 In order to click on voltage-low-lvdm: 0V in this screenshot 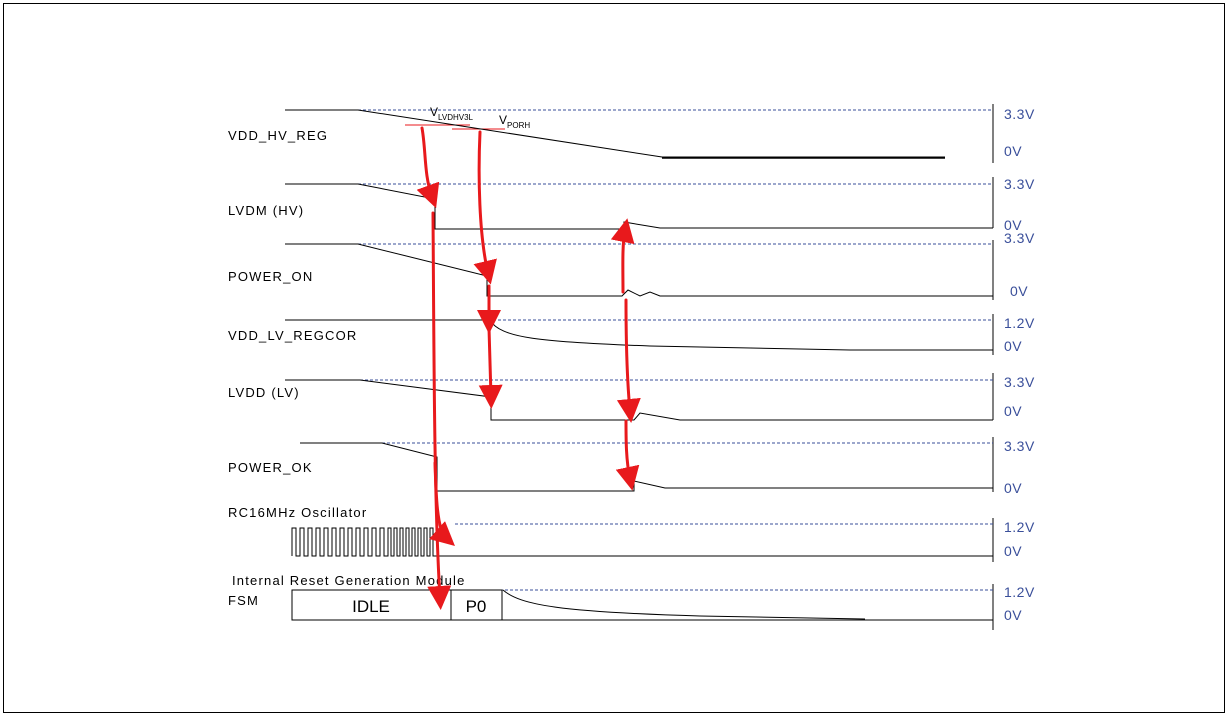, I will do `click(1013, 225)`.